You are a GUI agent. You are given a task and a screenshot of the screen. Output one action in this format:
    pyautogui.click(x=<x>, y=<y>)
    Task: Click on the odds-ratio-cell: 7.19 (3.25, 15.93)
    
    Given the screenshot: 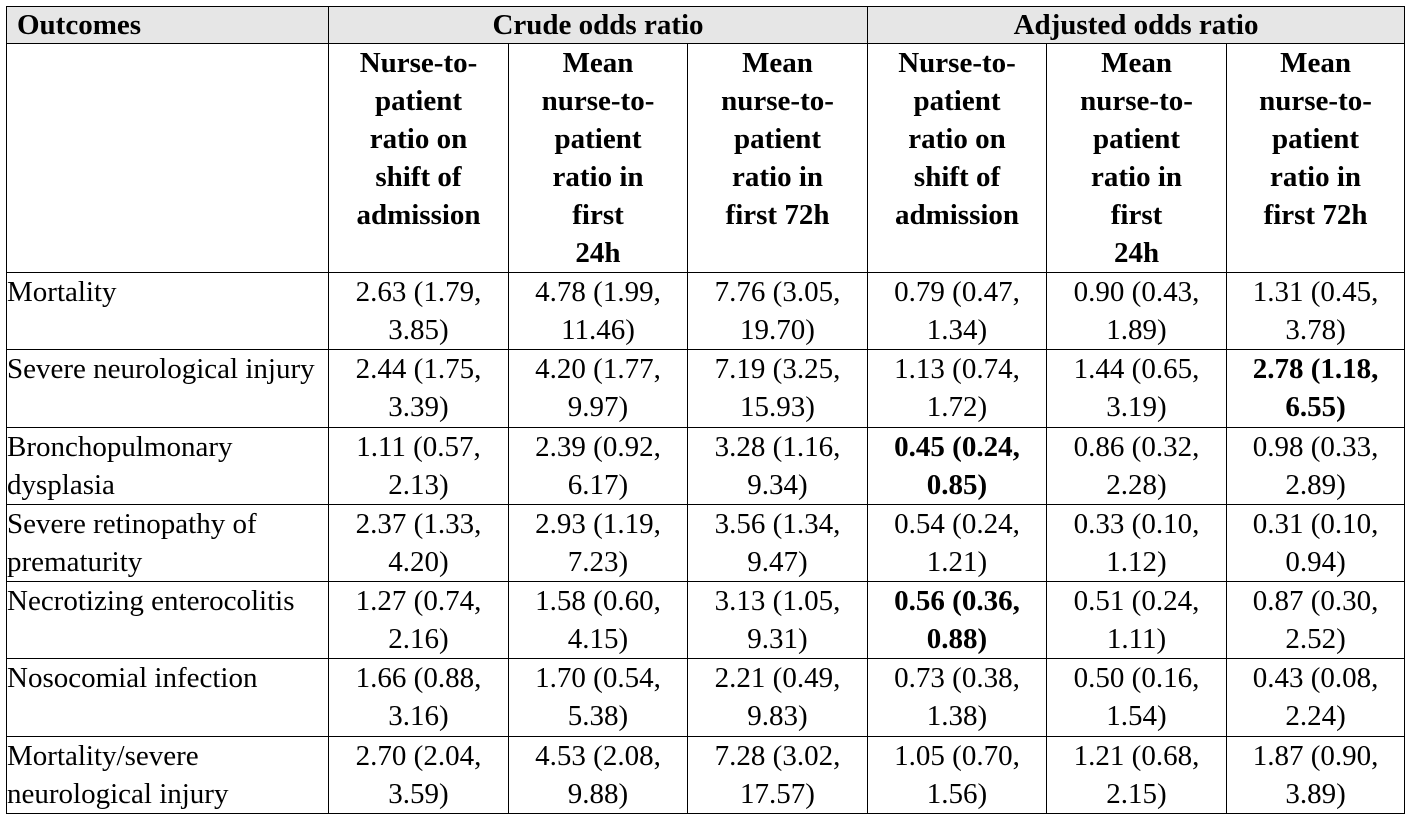 What is the action you would take?
    pyautogui.click(x=777, y=388)
    